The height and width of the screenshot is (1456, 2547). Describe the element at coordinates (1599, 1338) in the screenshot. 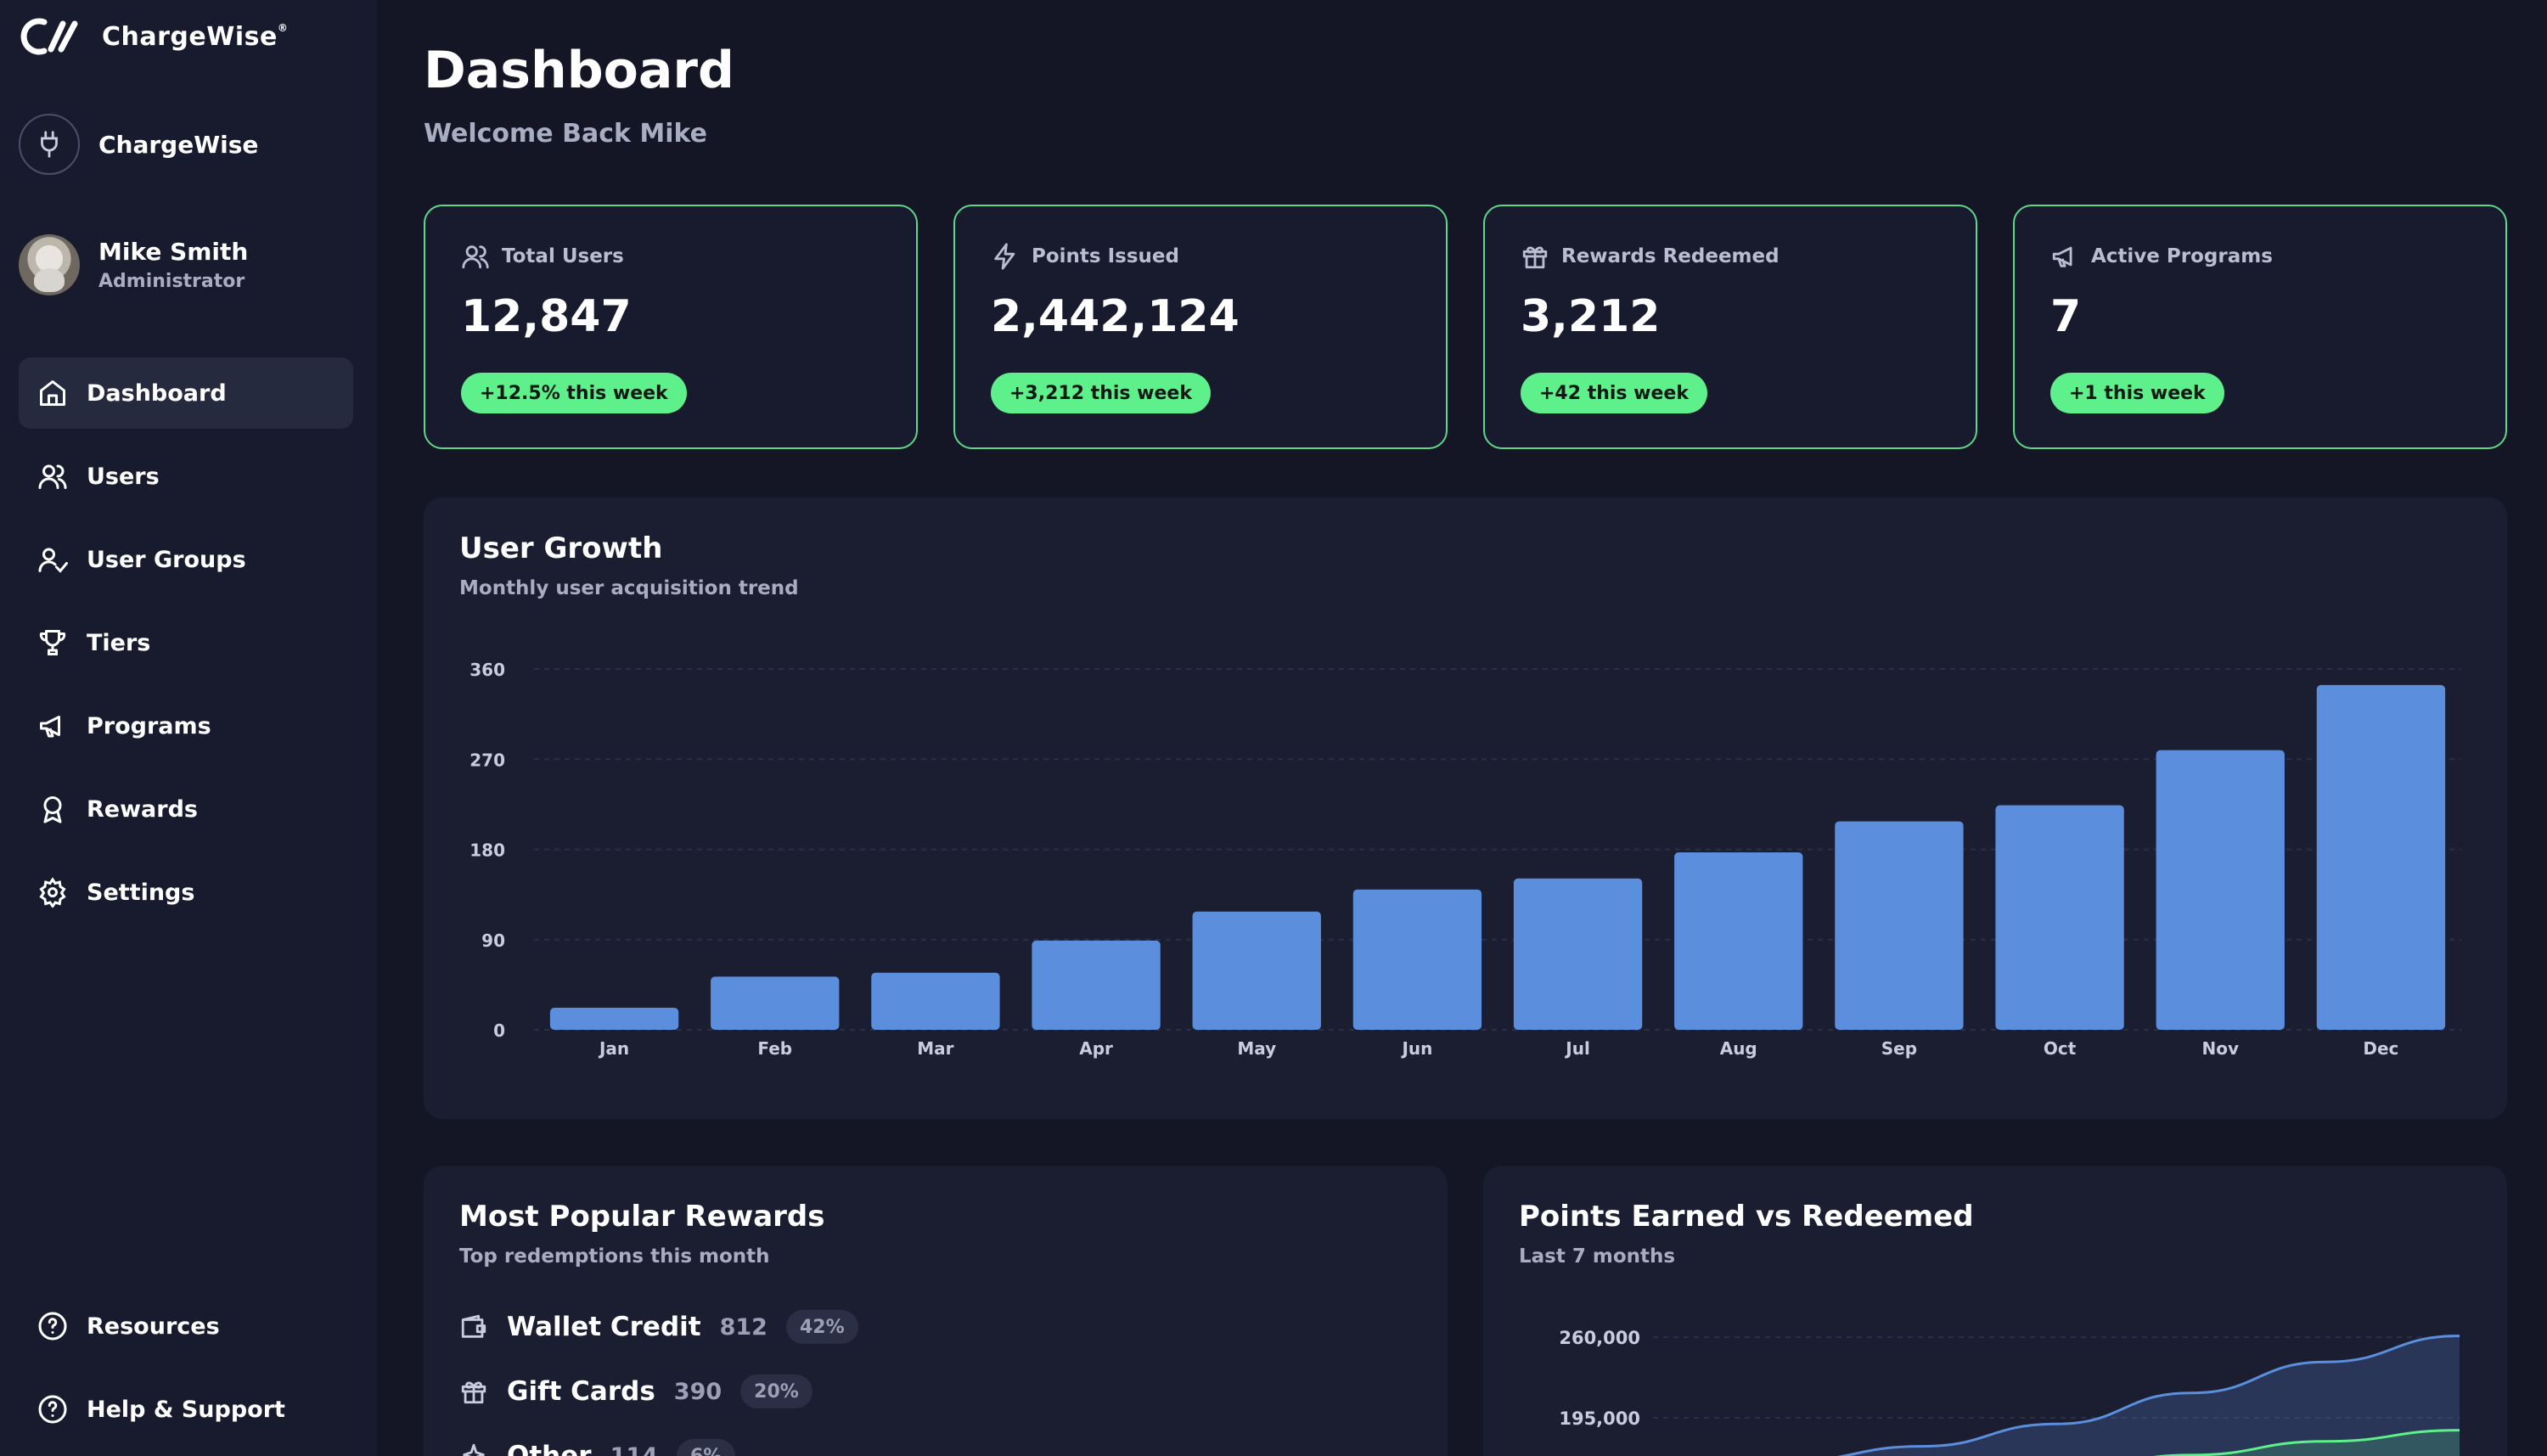

I see `y-tick-label: 260,000` at that location.